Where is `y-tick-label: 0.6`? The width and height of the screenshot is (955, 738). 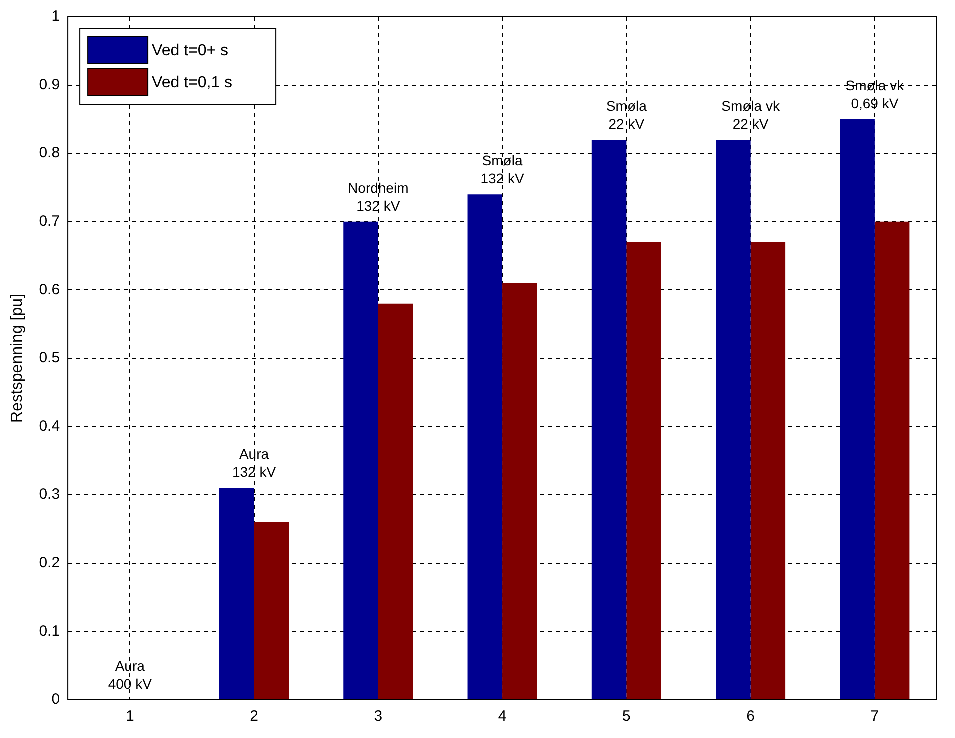 y-tick-label: 0.6 is located at coordinates (49, 289).